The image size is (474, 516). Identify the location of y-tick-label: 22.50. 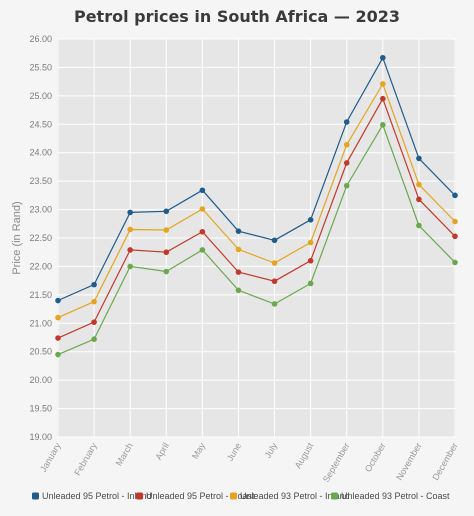
(40, 238).